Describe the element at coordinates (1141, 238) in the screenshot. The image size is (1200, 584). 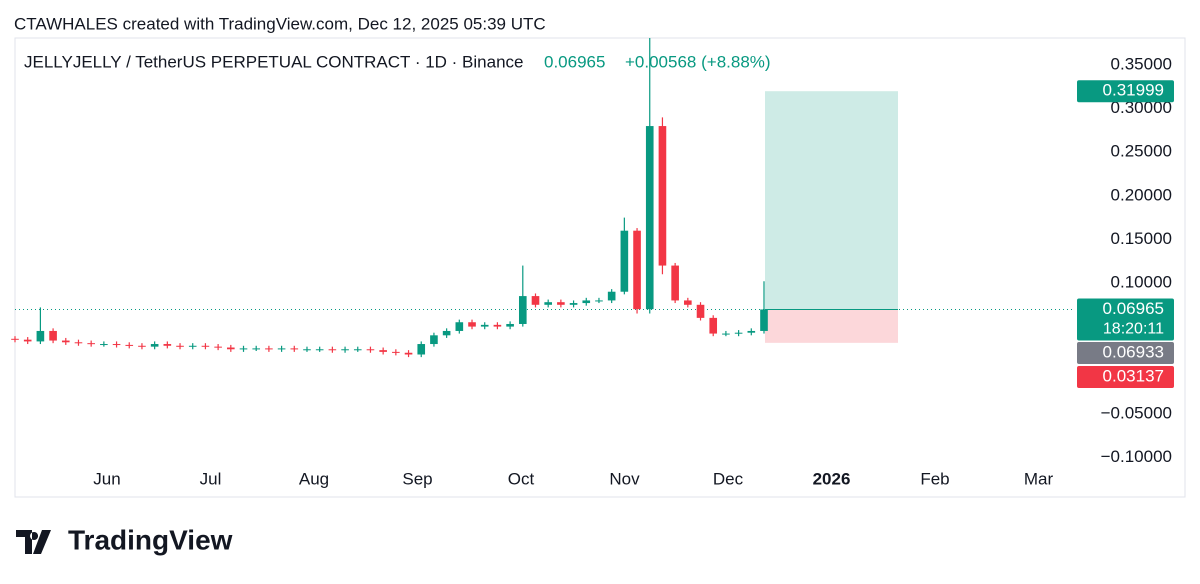
I see `y-tick-label: 0.15000` at that location.